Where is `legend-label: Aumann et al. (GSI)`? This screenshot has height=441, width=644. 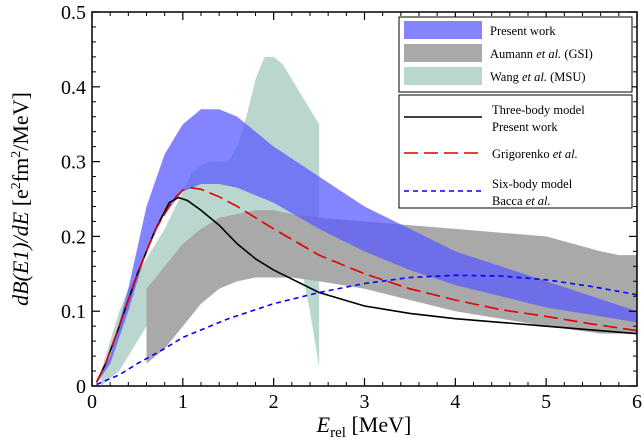
legend-label: Aumann et al. (GSI) is located at coordinates (541, 54).